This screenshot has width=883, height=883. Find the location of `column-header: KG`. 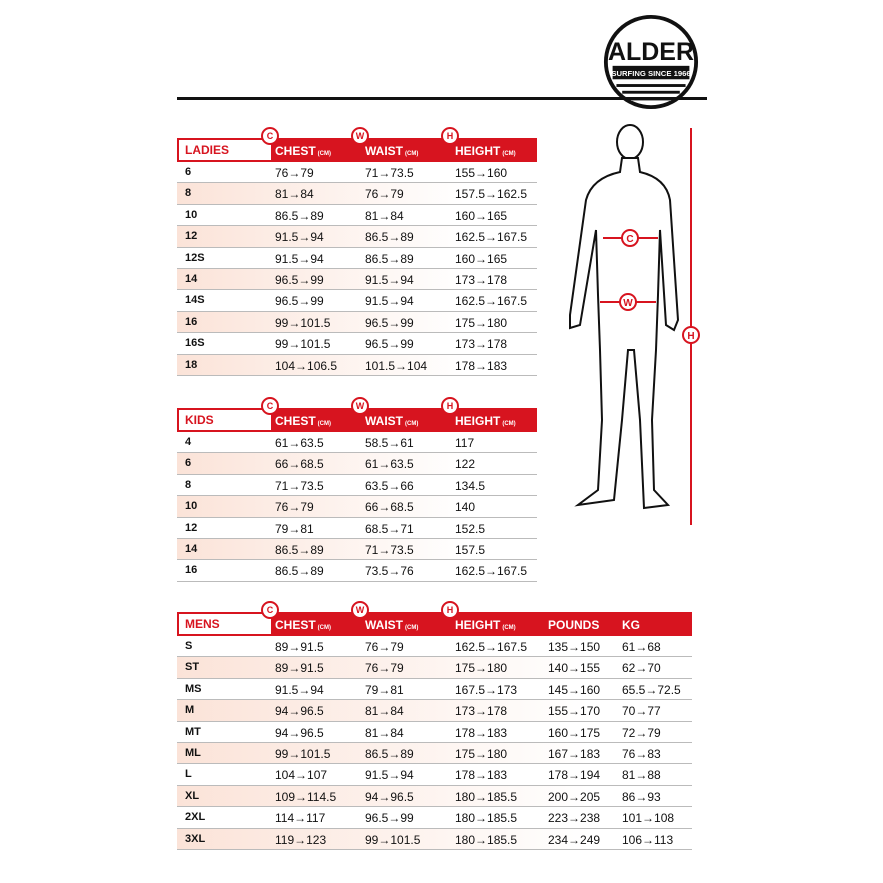

column-header: KG is located at coordinates (631, 625).